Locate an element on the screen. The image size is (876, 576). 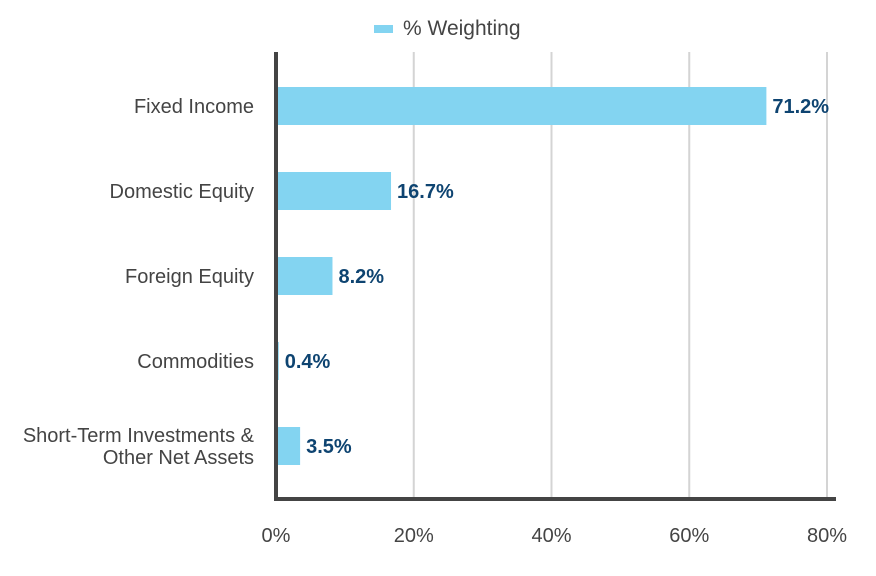
data-label: 8.2% is located at coordinates (361, 277).